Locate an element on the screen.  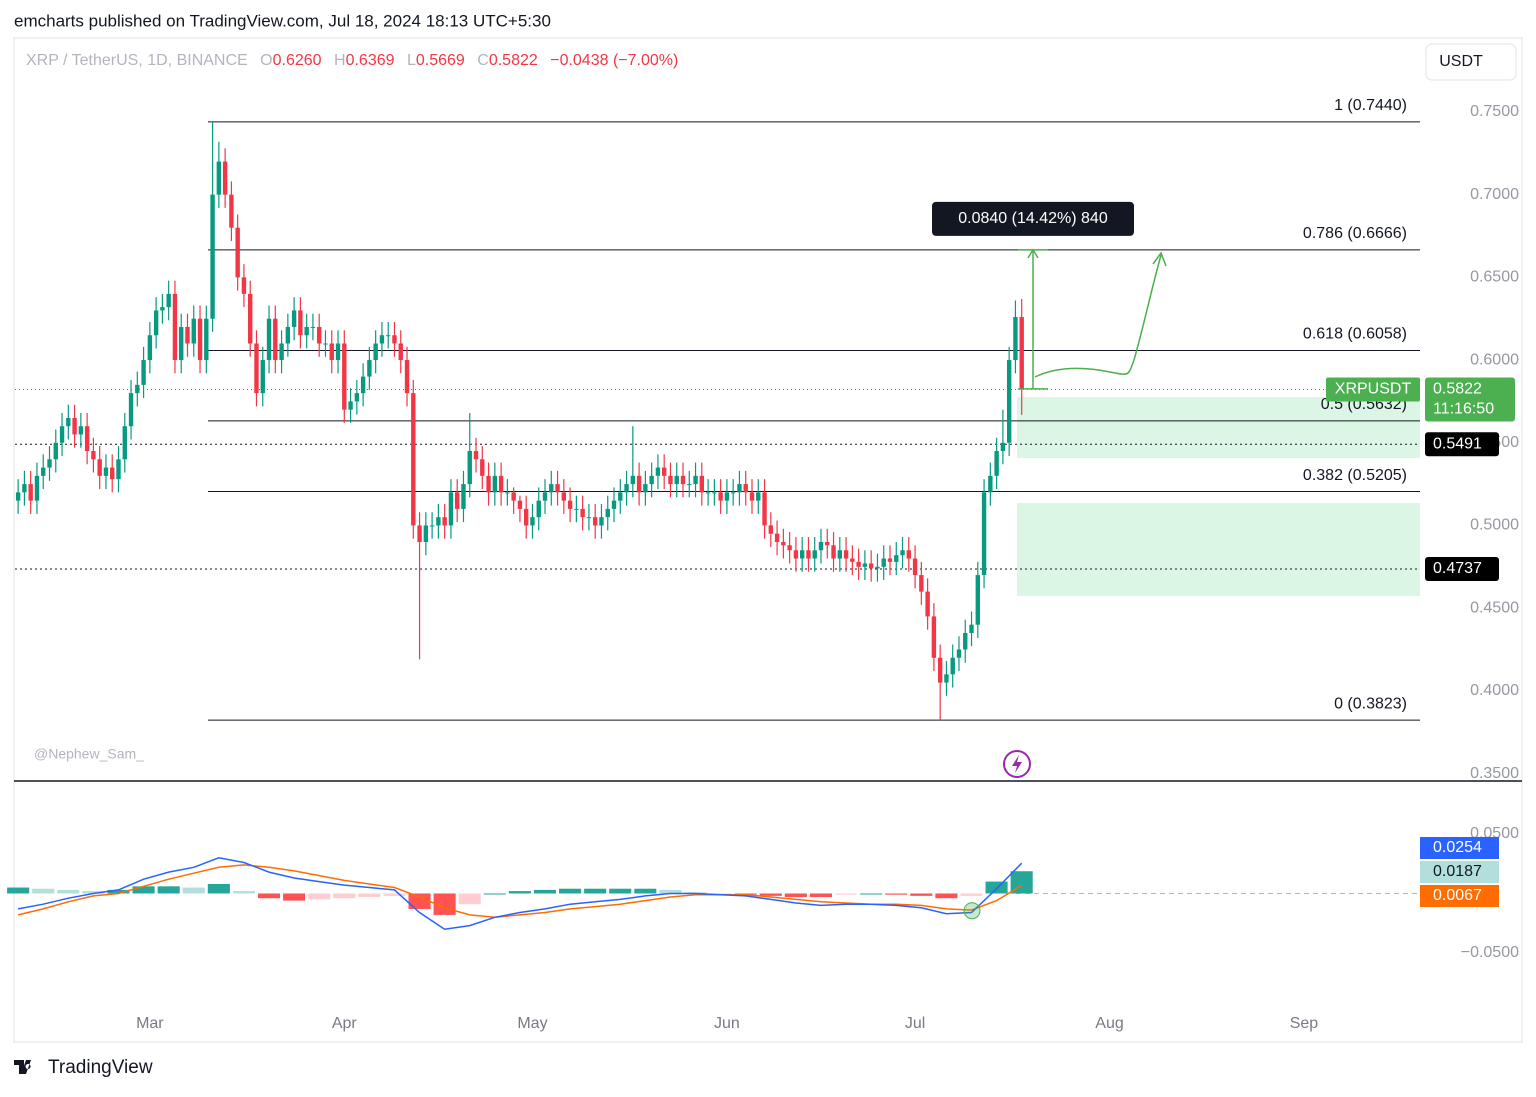
y-tick-label: 0.7000 is located at coordinates (1494, 194).